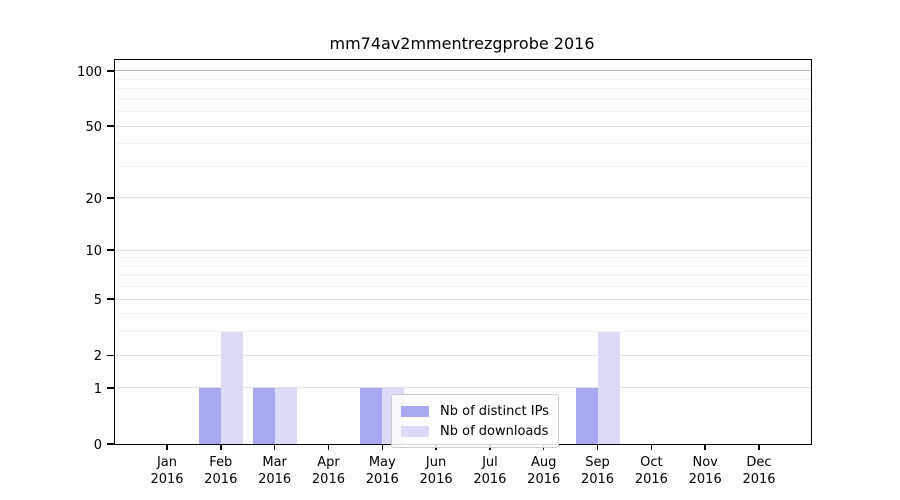 This screenshot has width=900, height=500. What do you see at coordinates (494, 431) in the screenshot?
I see `legend-label-downloads: Nb of downloads` at bounding box center [494, 431].